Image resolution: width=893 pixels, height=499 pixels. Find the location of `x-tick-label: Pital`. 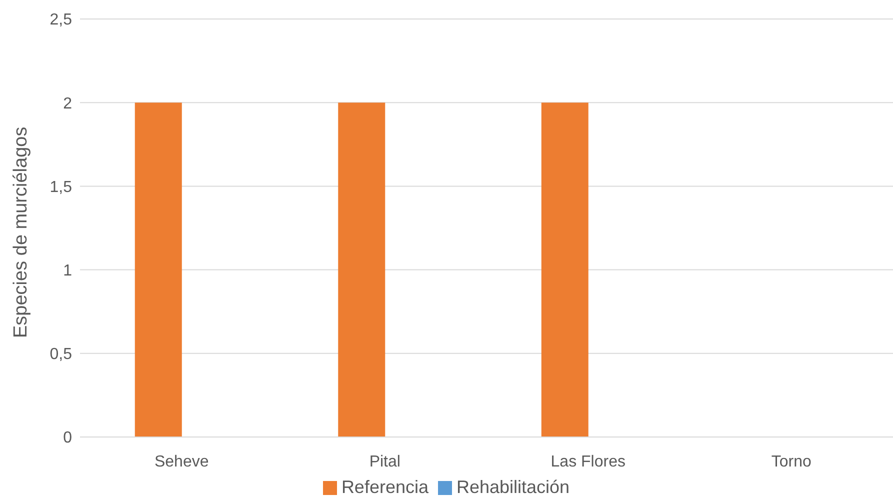

x-tick-label: Pital is located at coordinates (384, 461).